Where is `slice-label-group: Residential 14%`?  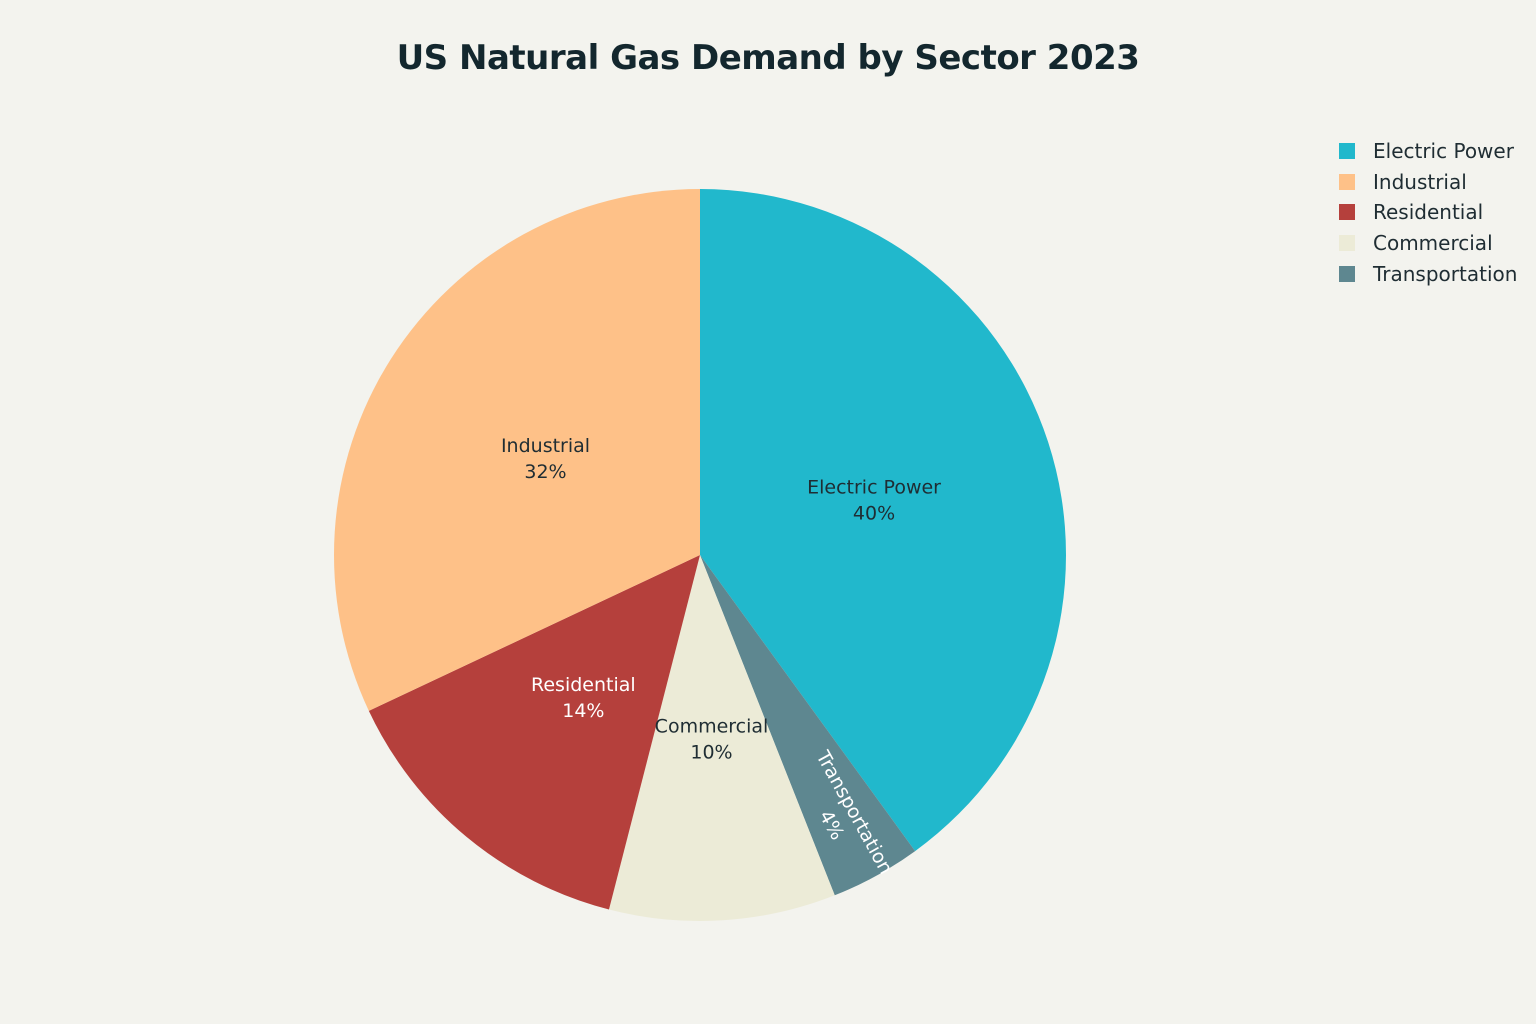 slice-label-group: Residential 14% is located at coordinates (583, 698).